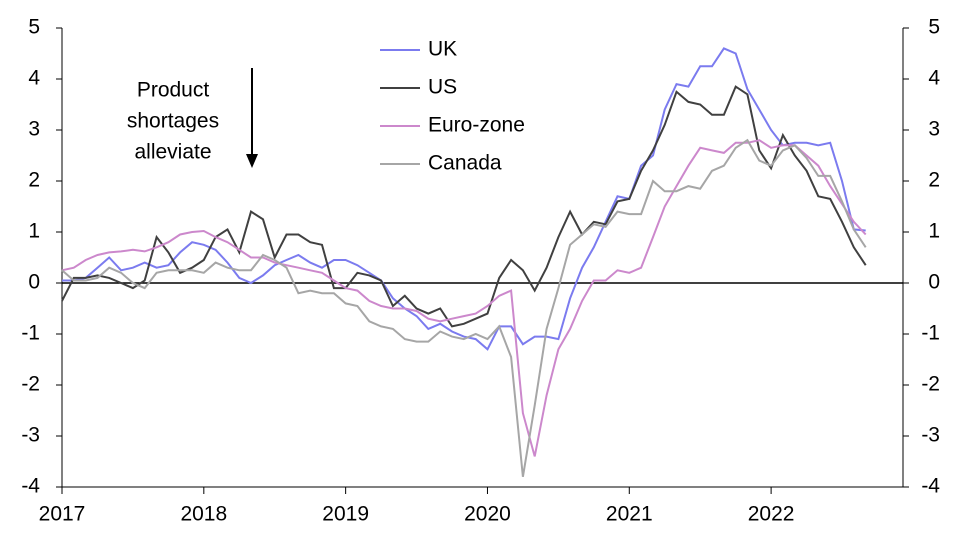 The width and height of the screenshot is (965, 534). What do you see at coordinates (34, 282) in the screenshot?
I see `y-tick-label: 0` at bounding box center [34, 282].